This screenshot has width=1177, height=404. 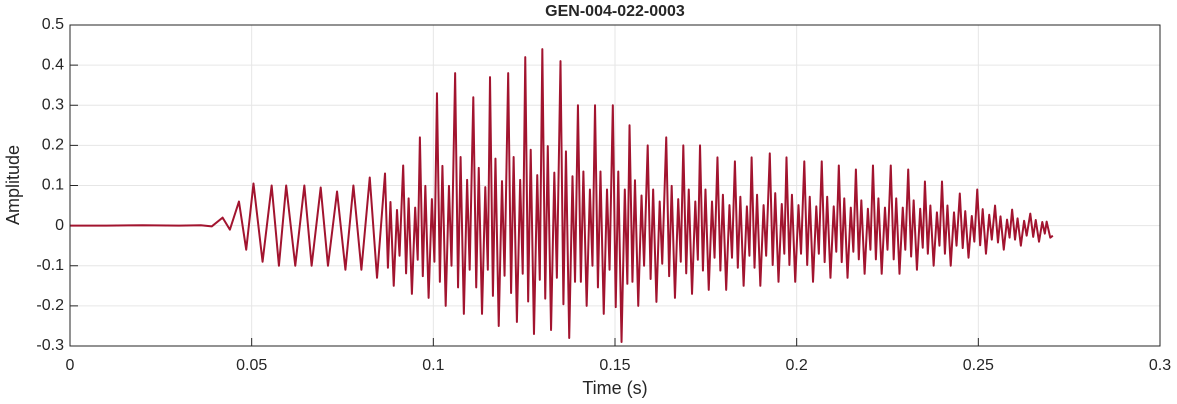 What do you see at coordinates (53, 145) in the screenshot?
I see `y-tick-label: 0.2` at bounding box center [53, 145].